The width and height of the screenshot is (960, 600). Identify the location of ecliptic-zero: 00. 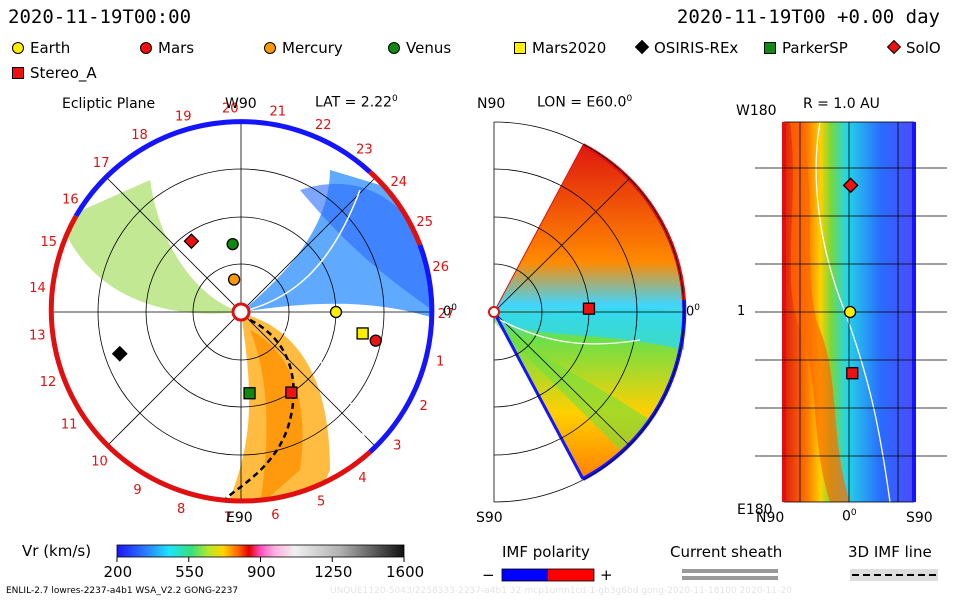
(450, 311).